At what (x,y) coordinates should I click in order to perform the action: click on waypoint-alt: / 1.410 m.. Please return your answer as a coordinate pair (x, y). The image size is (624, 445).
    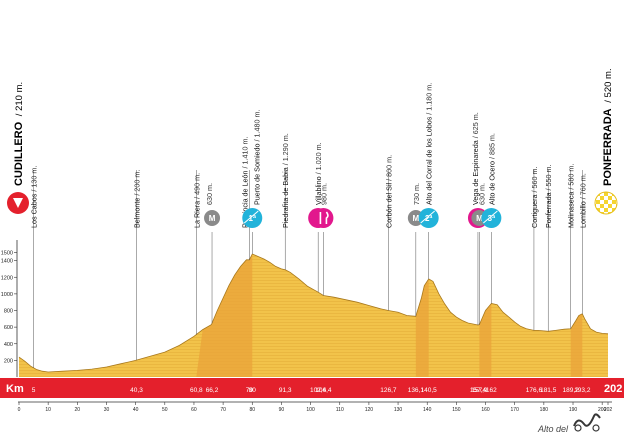
    Looking at the image, I should click on (244, 152).